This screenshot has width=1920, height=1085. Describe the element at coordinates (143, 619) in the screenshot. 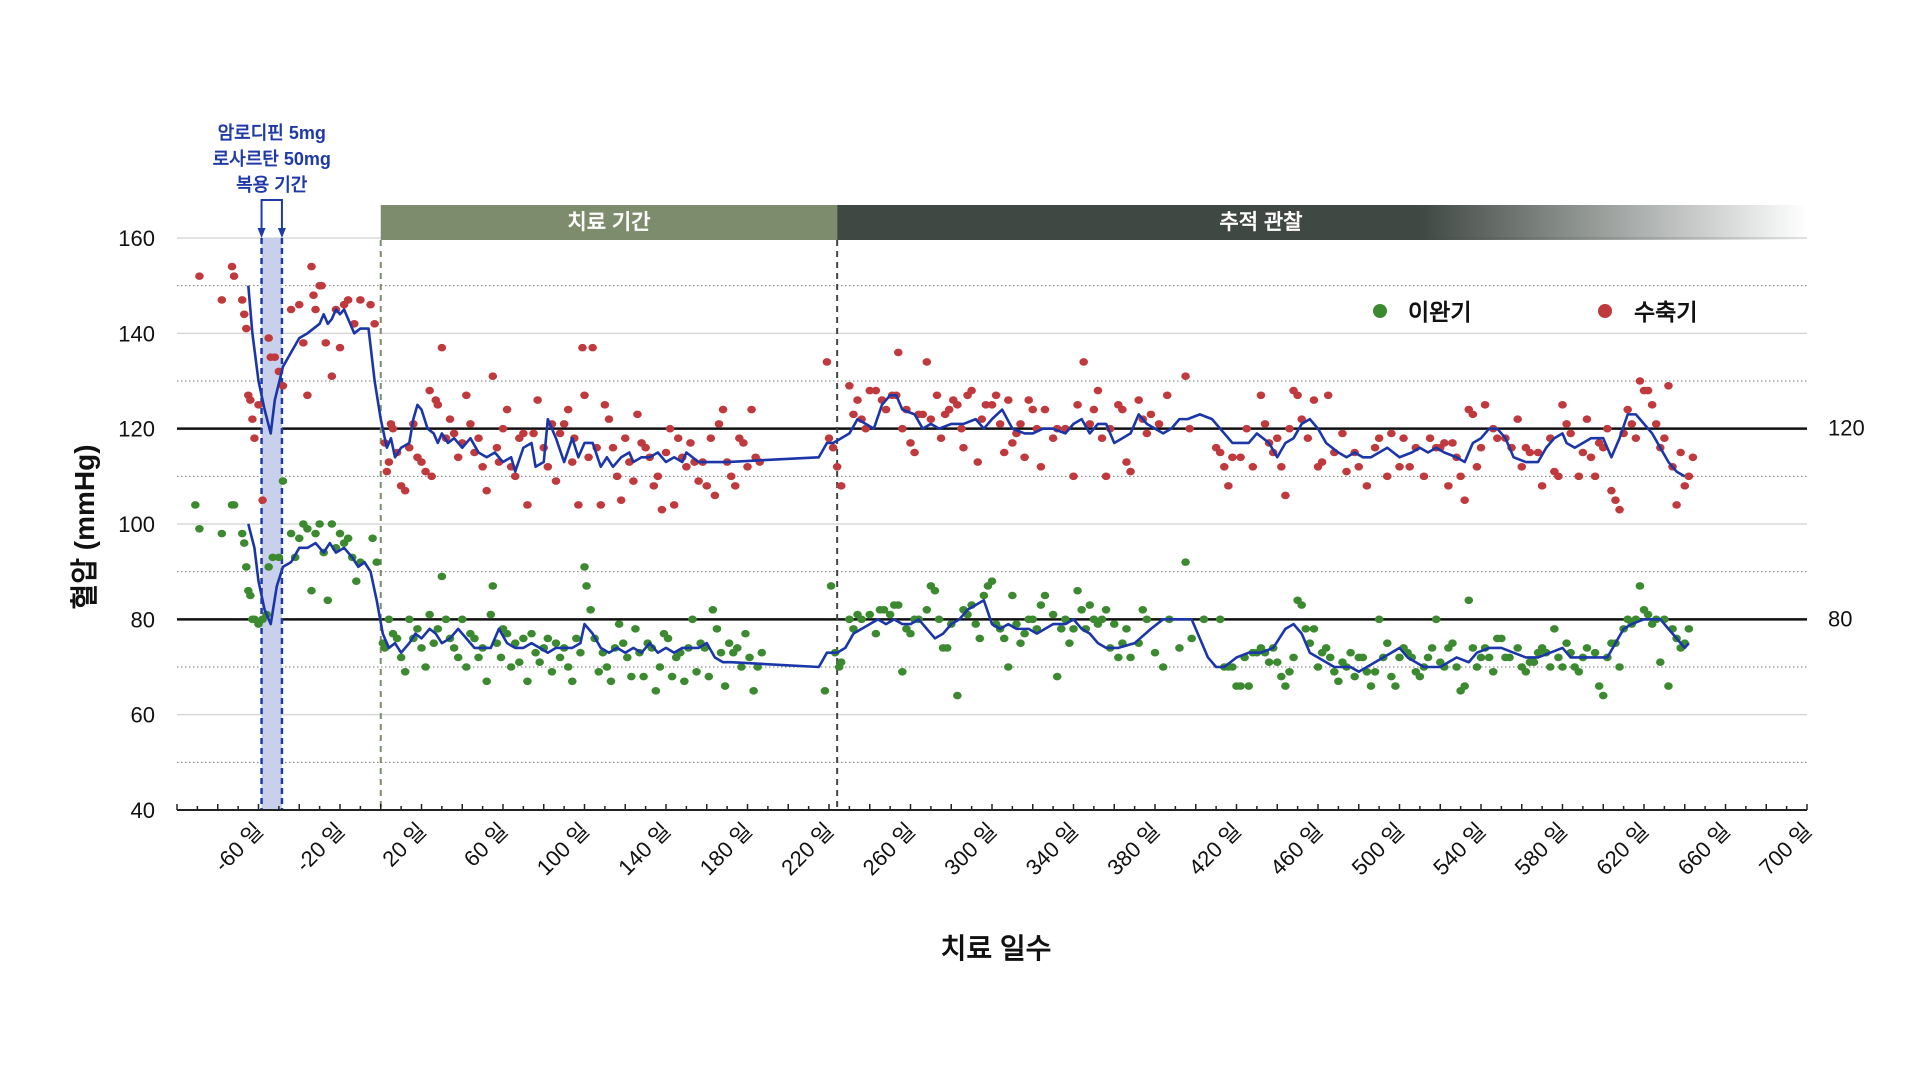

I see `y-tick-label: 80` at that location.